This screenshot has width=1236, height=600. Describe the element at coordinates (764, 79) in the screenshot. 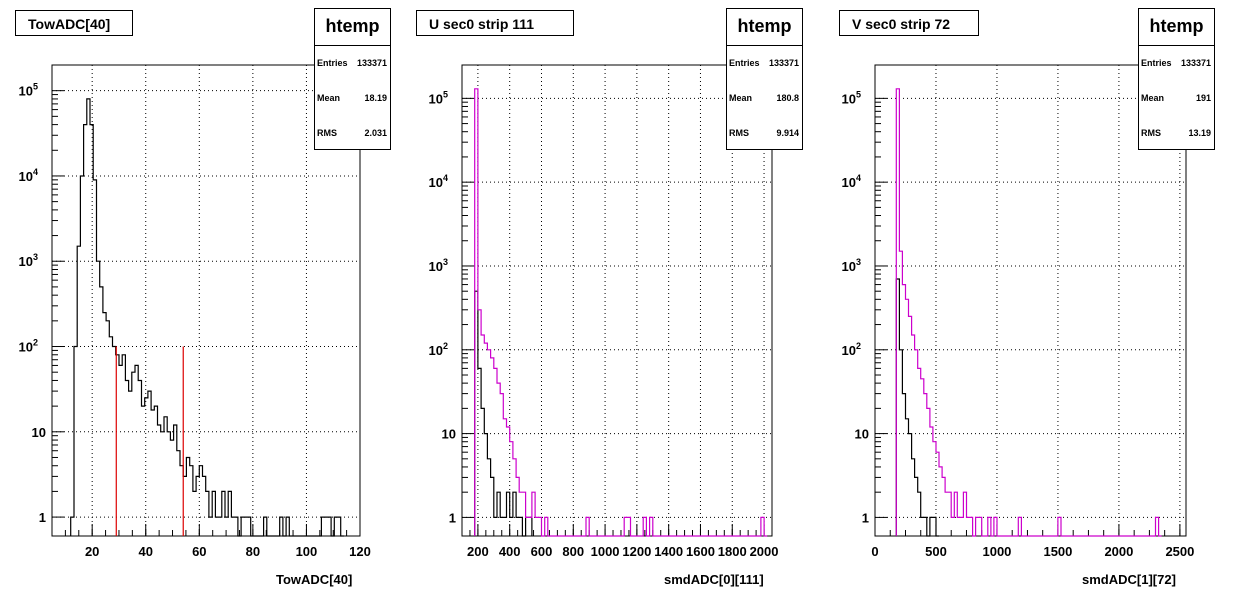

I see `panel-2-stats-box: htemp Entries 133371 Mean 180.8 RMS 9.914` at that location.